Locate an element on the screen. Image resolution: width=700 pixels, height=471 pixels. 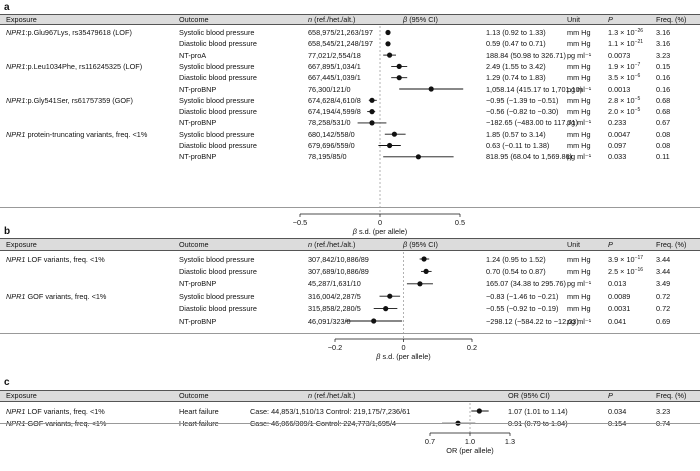
frequency: 0.72 is located at coordinates (663, 296).